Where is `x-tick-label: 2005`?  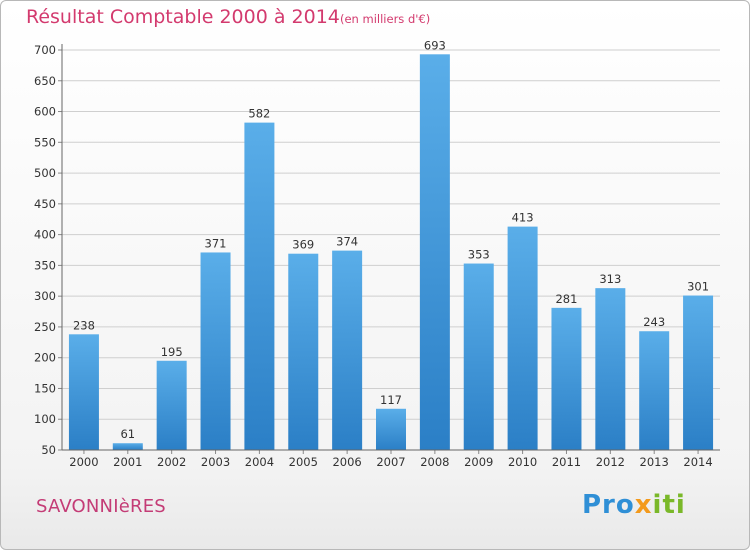 x-tick-label: 2005 is located at coordinates (303, 462).